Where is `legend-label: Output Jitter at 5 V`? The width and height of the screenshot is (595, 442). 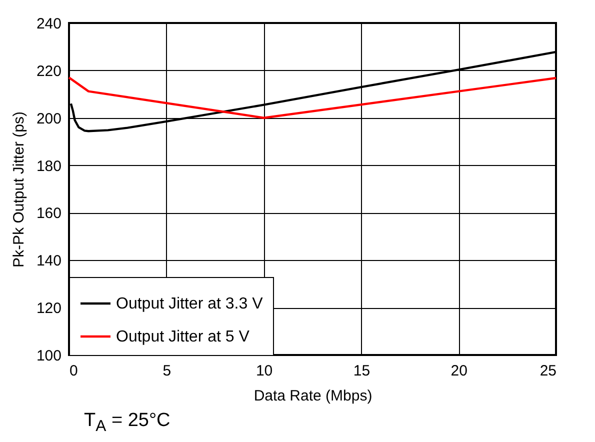
legend-label: Output Jitter at 5 V is located at coordinates (183, 337).